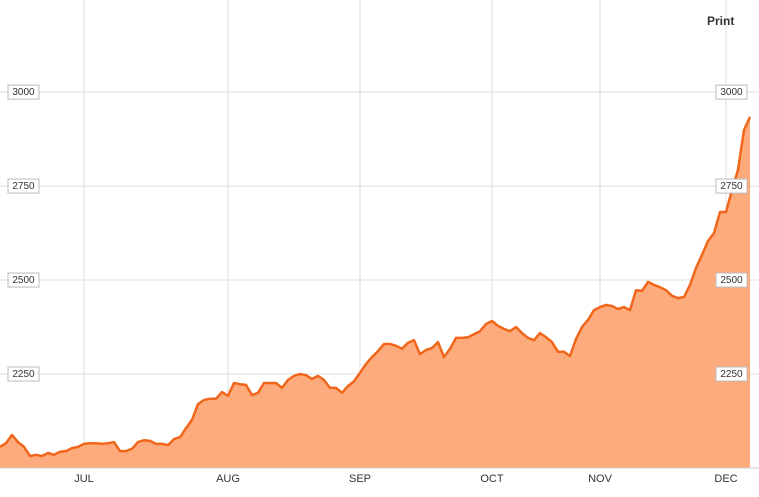 The width and height of the screenshot is (759, 497). Describe the element at coordinates (725, 479) in the screenshot. I see `x-tick-label: DEC` at that location.